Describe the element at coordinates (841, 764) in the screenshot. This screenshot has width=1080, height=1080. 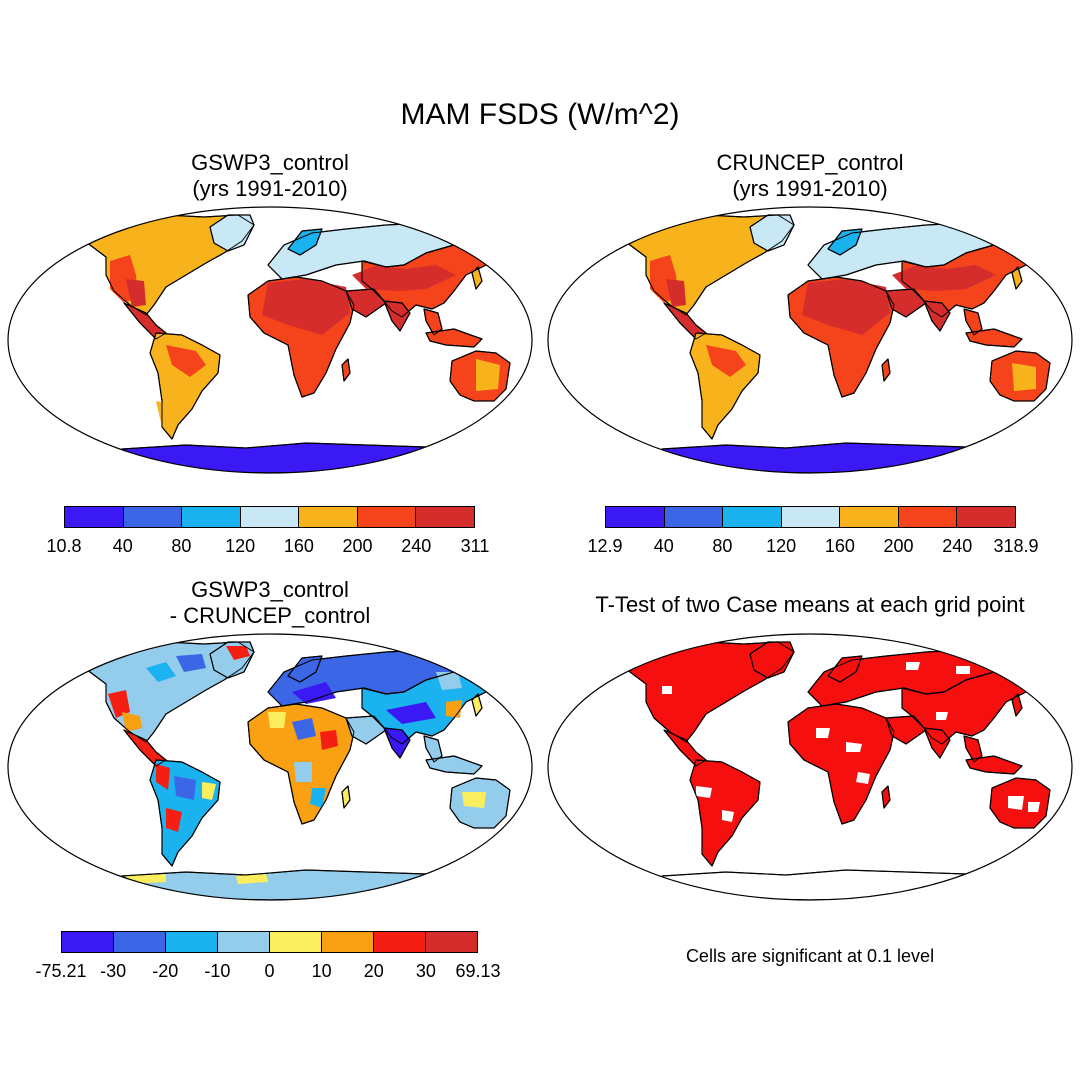
I see `coastline-africa` at that location.